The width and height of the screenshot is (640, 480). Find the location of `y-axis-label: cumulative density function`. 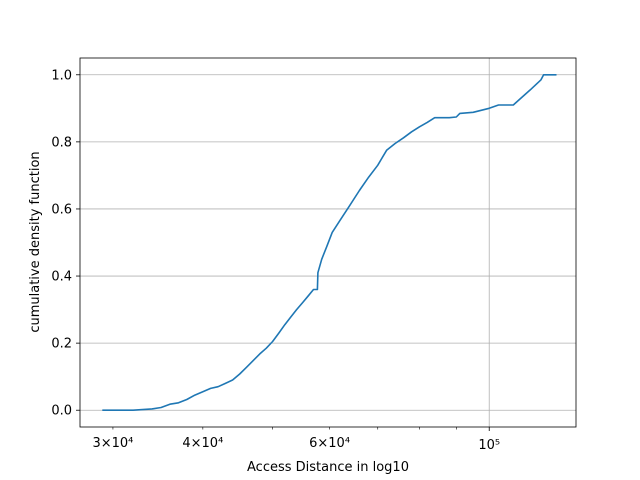

y-axis-label: cumulative density function is located at coordinates (35, 241).